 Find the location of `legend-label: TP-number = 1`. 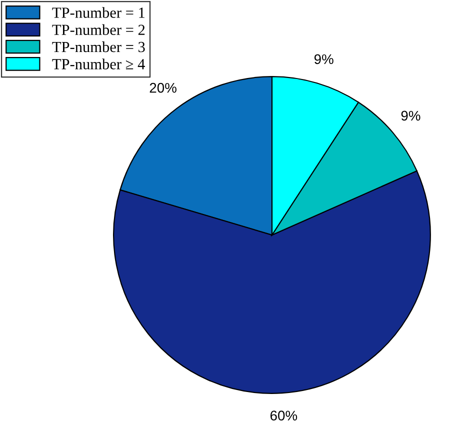

legend-label: TP-number = 1 is located at coordinates (98, 12).